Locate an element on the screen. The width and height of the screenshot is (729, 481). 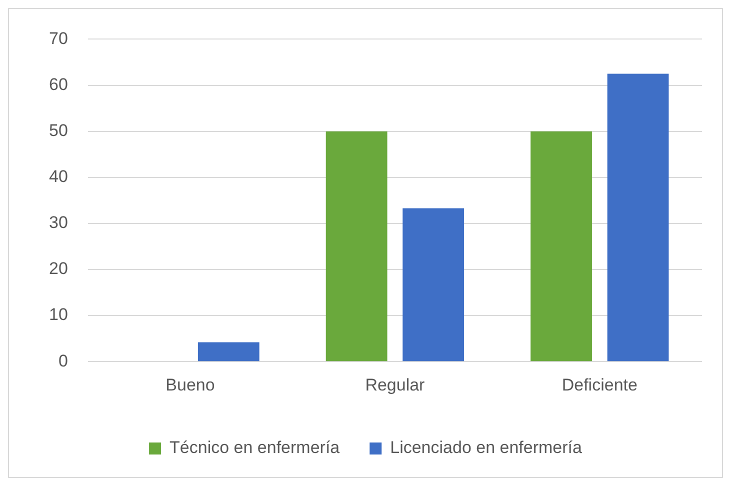
x-tick-label: Deficiente is located at coordinates (600, 384).